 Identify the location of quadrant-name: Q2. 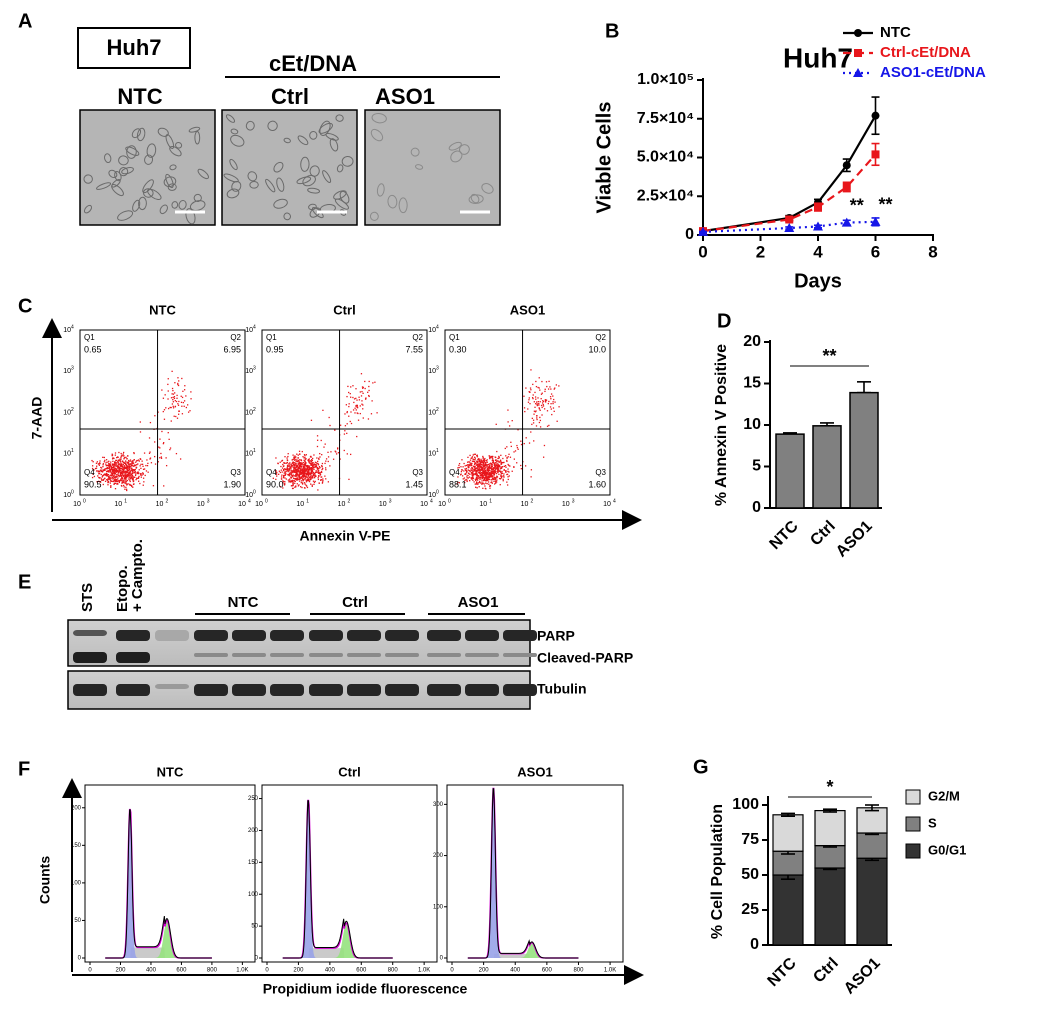
(235, 337).